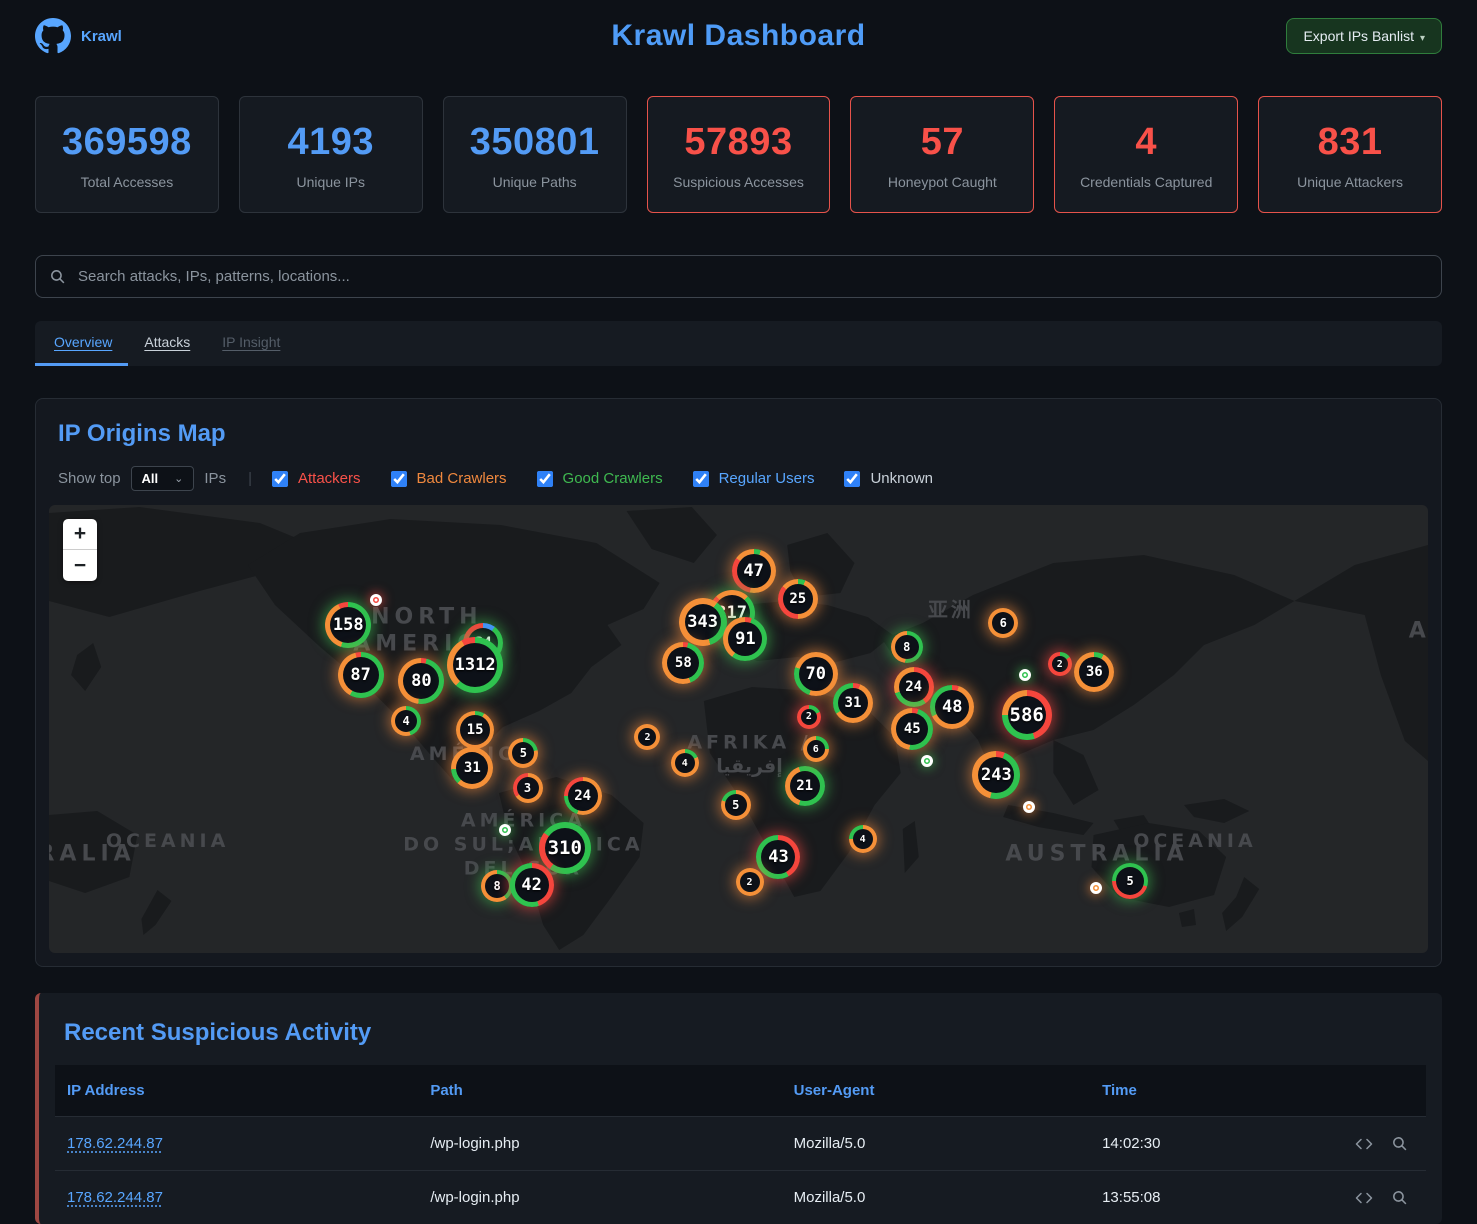  Describe the element at coordinates (1418, 631) in the screenshot. I see `map-region-label: A` at that location.